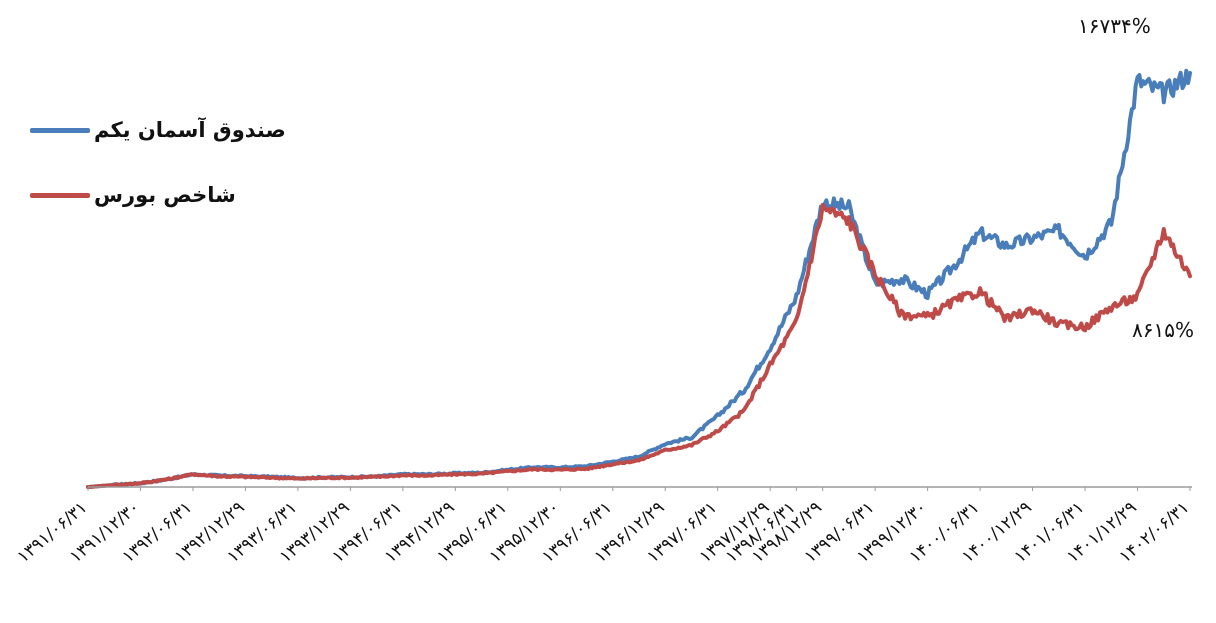  What do you see at coordinates (165, 195) in the screenshot?
I see `legend-label-index: شاخص بورس` at bounding box center [165, 195].